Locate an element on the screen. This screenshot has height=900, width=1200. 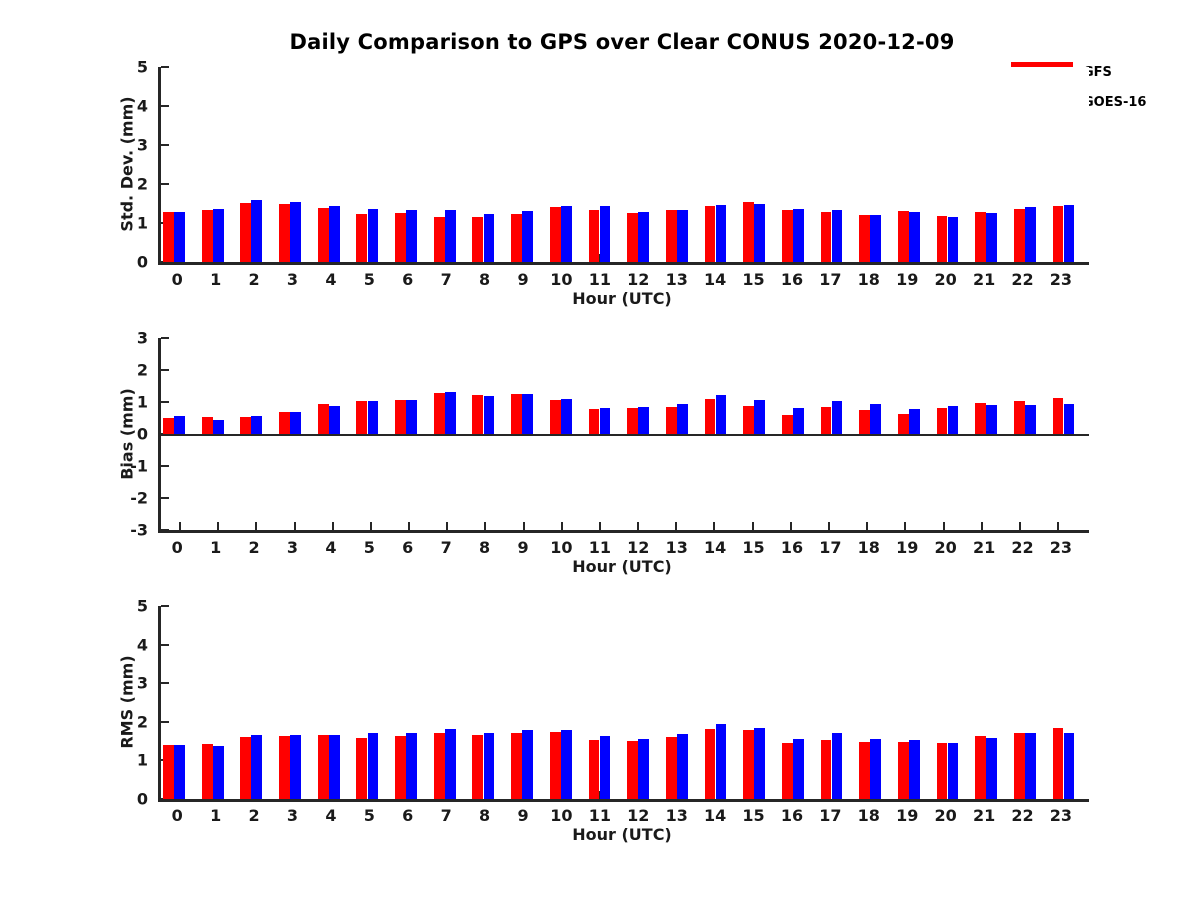
x-tick-label: 9 is located at coordinates (523, 815).